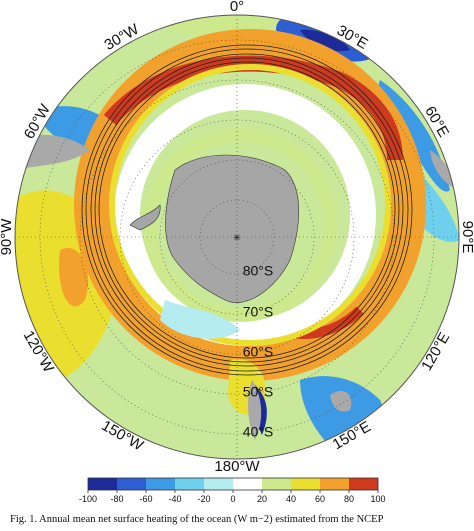  I want to click on latitude-label: 70°S, so click(258, 312).